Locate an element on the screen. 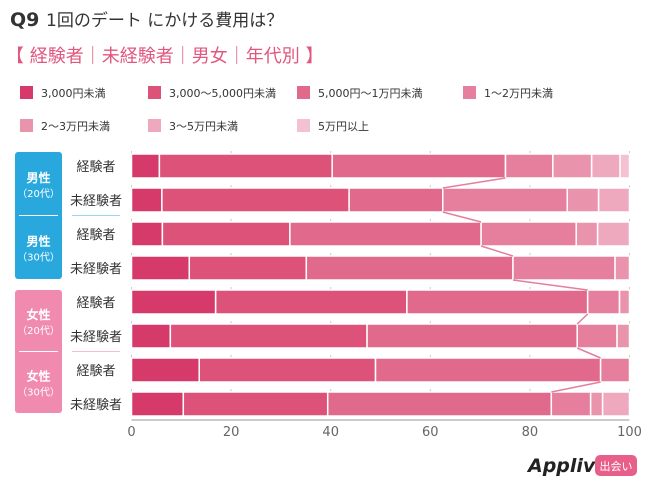  legend-label: 3〜5万円未満 is located at coordinates (203, 126).